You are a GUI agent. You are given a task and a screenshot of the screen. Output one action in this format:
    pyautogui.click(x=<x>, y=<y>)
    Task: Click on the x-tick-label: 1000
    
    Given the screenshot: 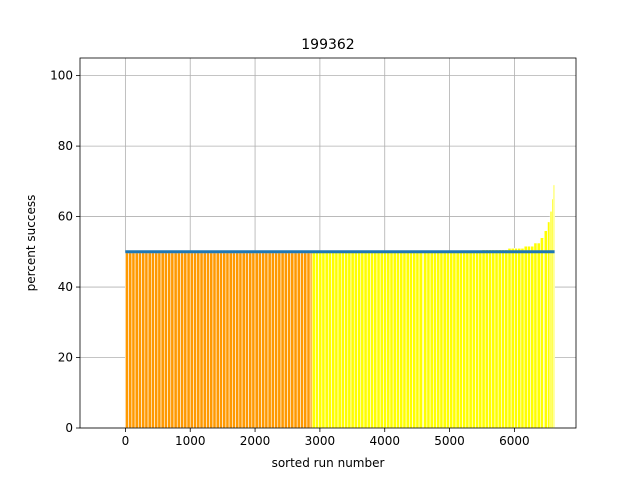 What is the action you would take?
    pyautogui.click(x=190, y=441)
    